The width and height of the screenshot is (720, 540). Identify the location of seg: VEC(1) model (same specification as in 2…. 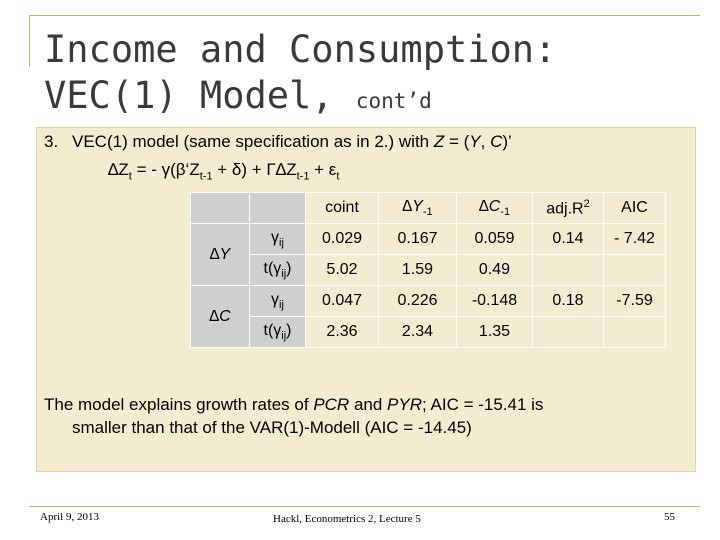
(253, 141).